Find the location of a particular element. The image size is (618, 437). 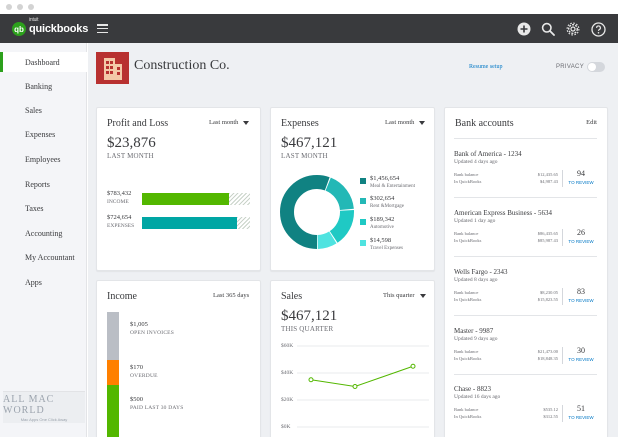

open-invoices-label: OPEN INVOICES is located at coordinates (152, 333).